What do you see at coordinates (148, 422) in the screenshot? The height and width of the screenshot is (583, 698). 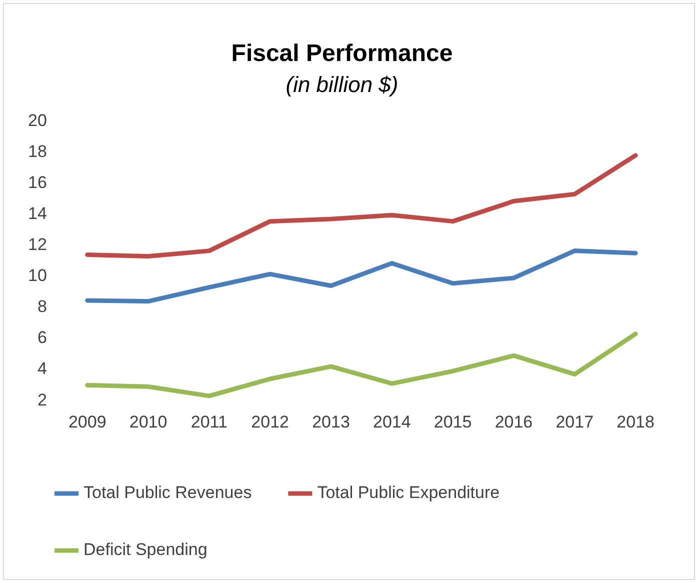 I see `x-tick-label: 2010` at bounding box center [148, 422].